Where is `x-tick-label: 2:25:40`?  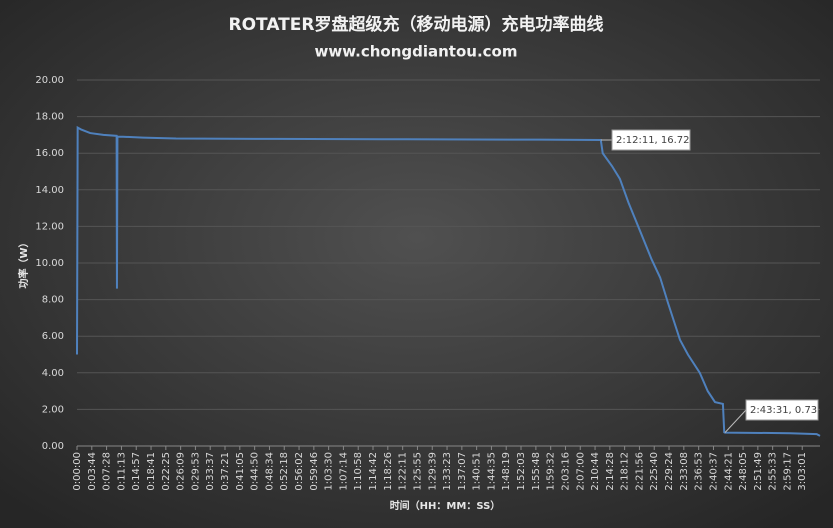 x-tick-label: 2:25:40 is located at coordinates (654, 471).